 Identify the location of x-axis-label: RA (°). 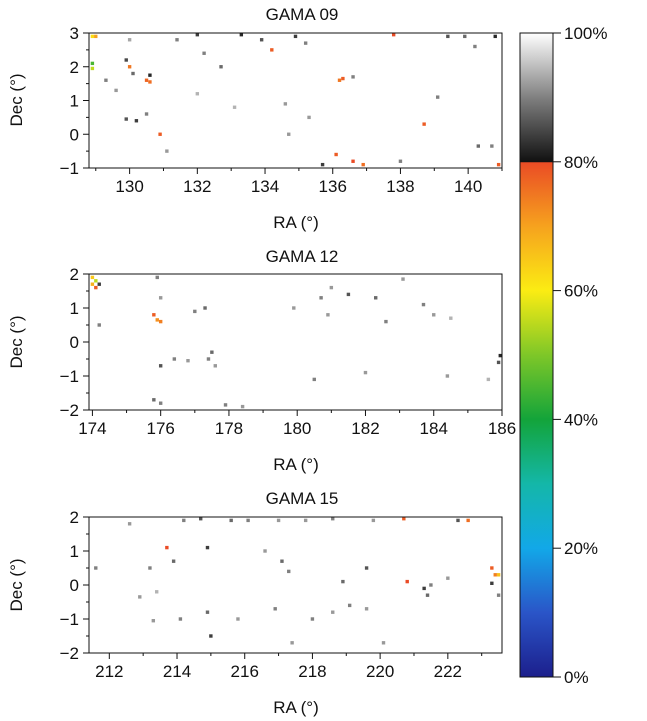
(296, 707).